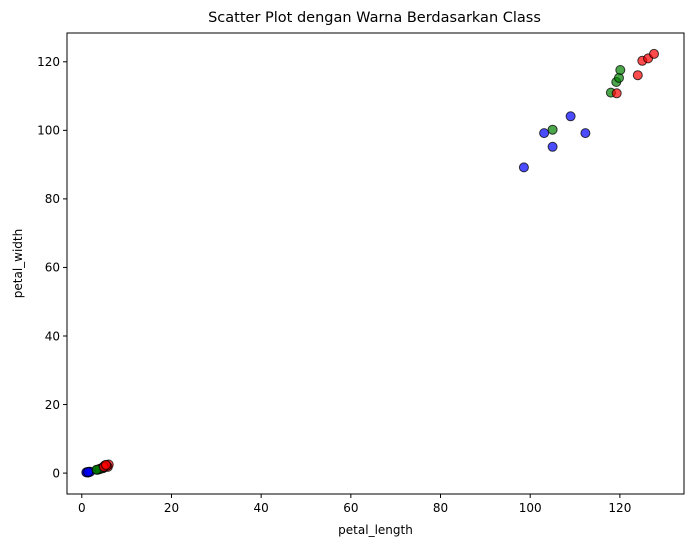 The width and height of the screenshot is (695, 547). I want to click on x-tick-label-5: 100, so click(530, 508).